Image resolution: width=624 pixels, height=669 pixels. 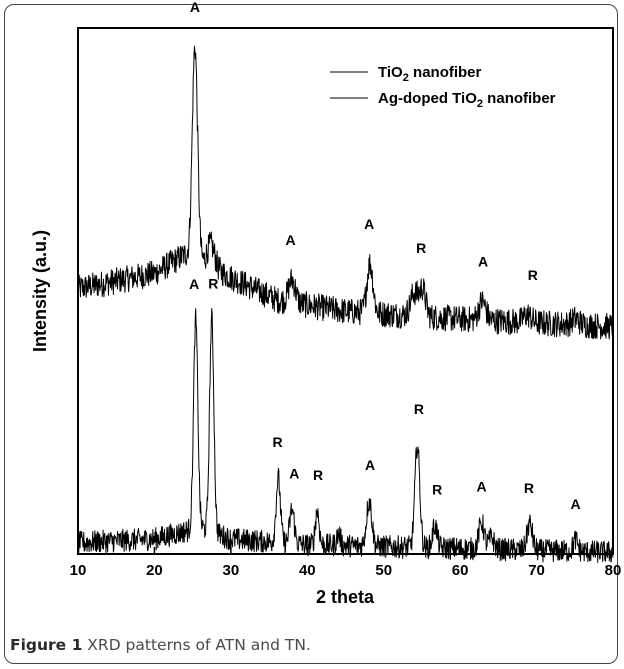 I want to click on peak-label-r-2-8: R, so click(x=437, y=489).